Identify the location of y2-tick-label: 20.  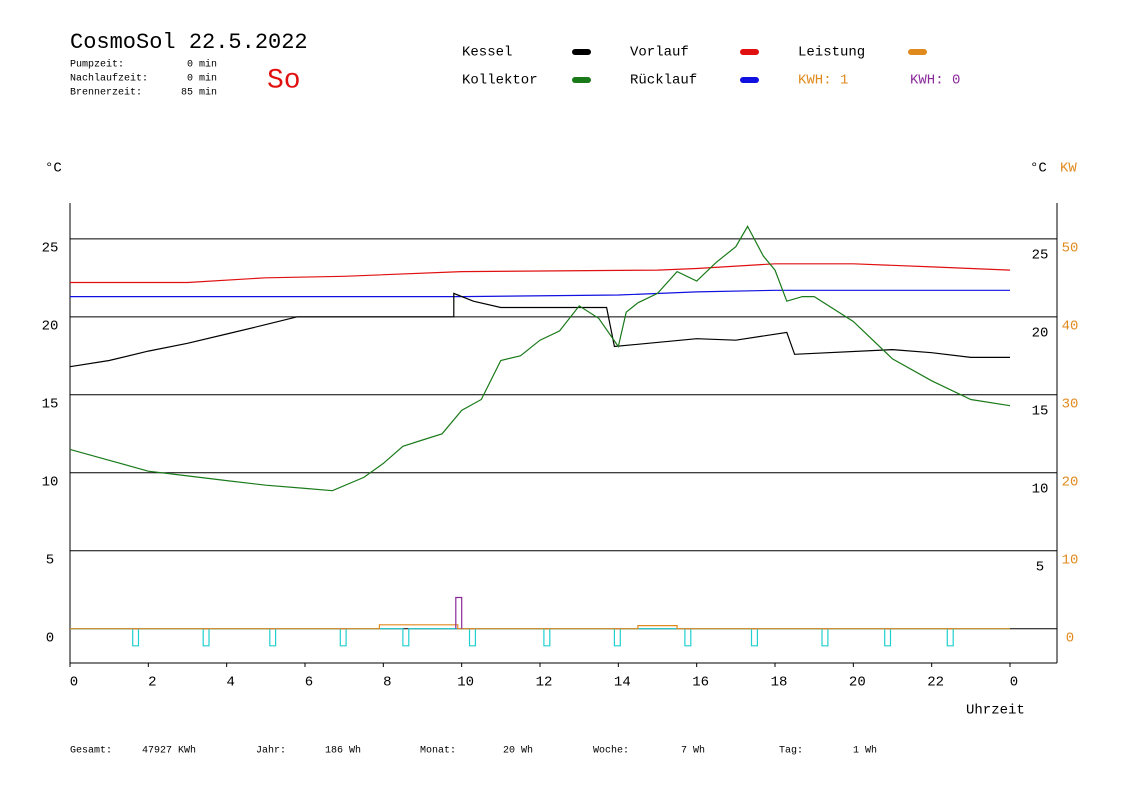
(1070, 482).